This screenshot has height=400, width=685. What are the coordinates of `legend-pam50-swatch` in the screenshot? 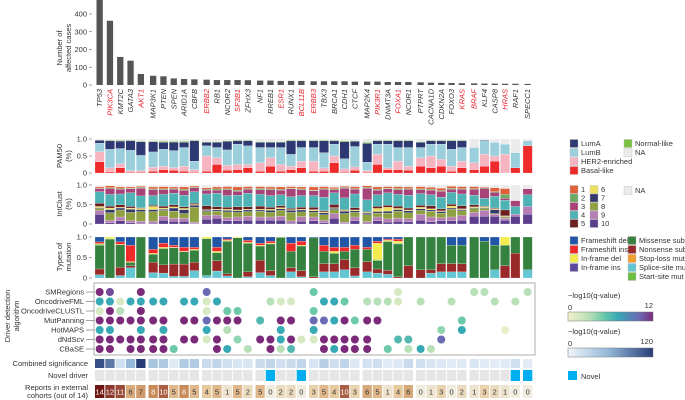 It's located at (574, 161).